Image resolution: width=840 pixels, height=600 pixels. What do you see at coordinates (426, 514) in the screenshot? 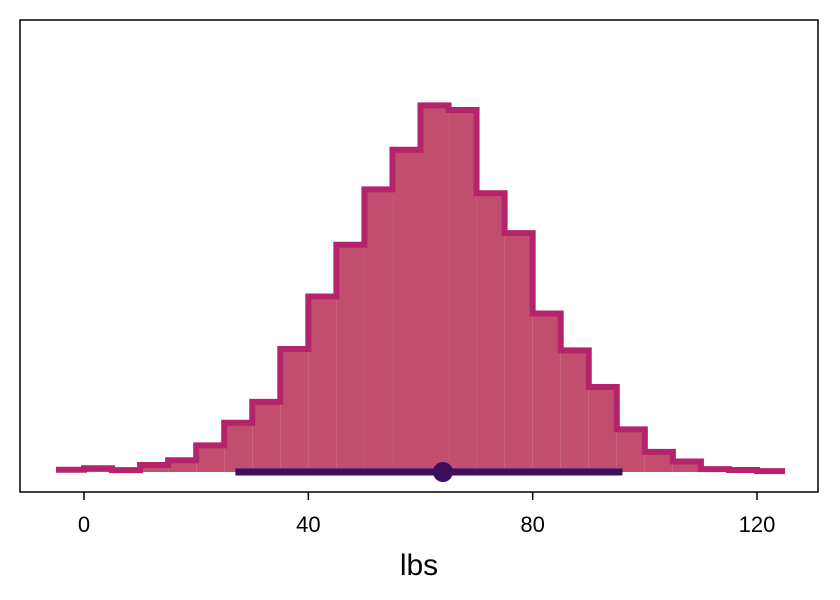
I see `x-axis-ticks: 0 40 80 120` at bounding box center [426, 514].